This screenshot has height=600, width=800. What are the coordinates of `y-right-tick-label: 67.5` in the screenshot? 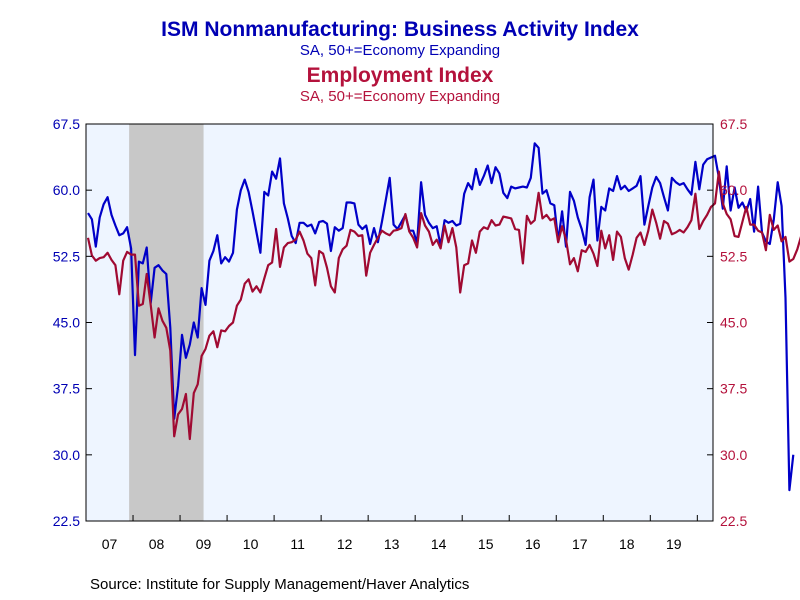 It's located at (733, 124).